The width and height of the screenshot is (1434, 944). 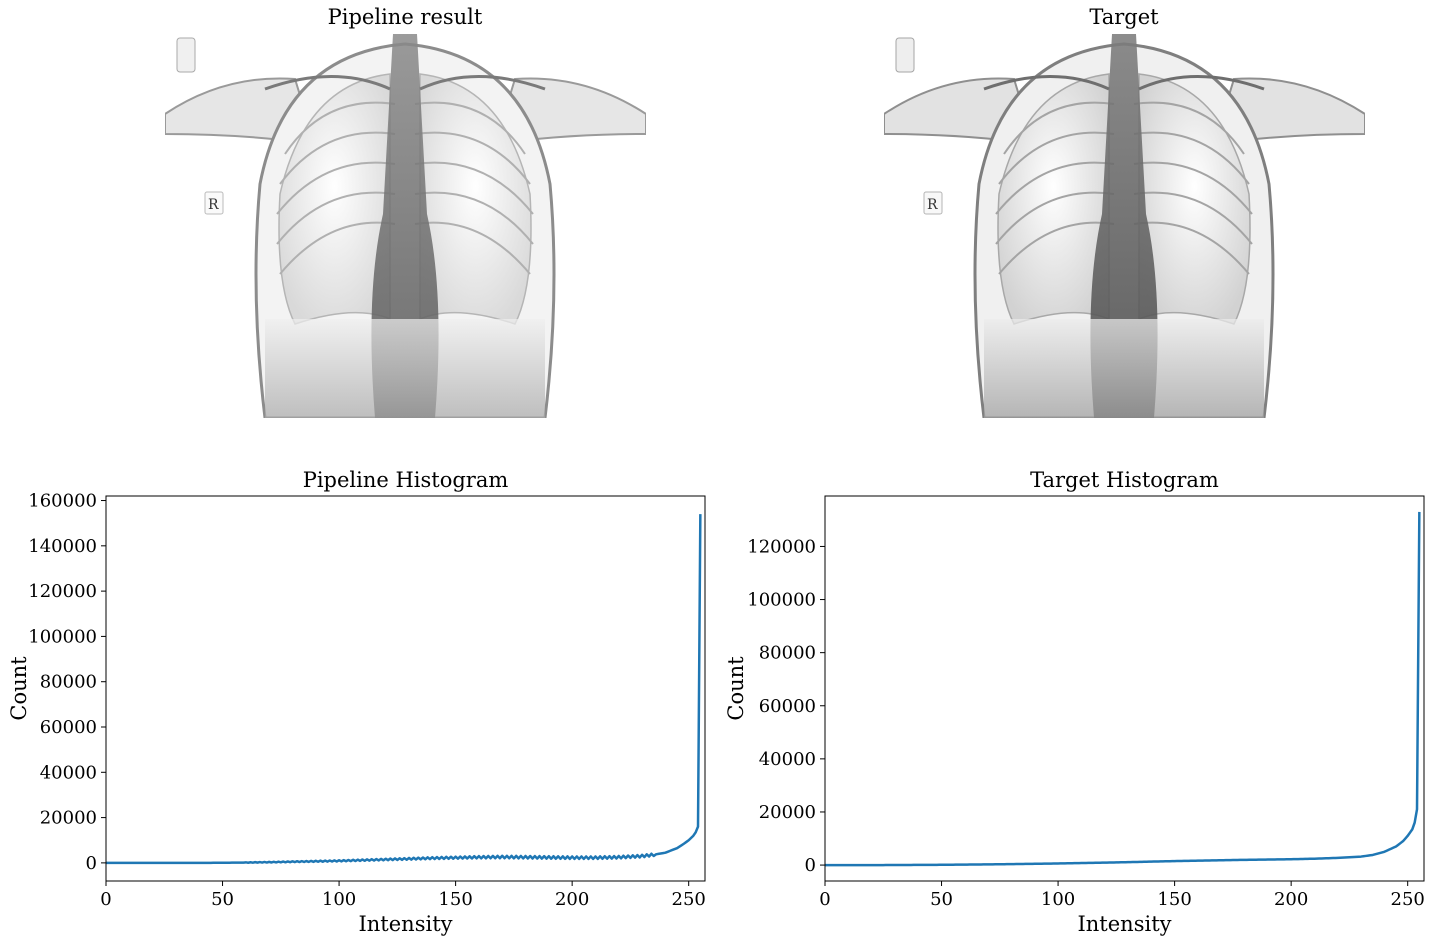 I want to click on pipeline-xray-image: R, so click(x=405, y=226).